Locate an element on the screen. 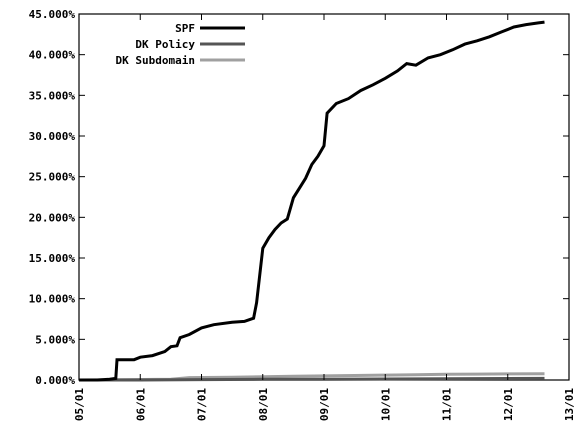 This screenshot has height=435, width=581. y-tick-label: 5.000% is located at coordinates (55, 339).